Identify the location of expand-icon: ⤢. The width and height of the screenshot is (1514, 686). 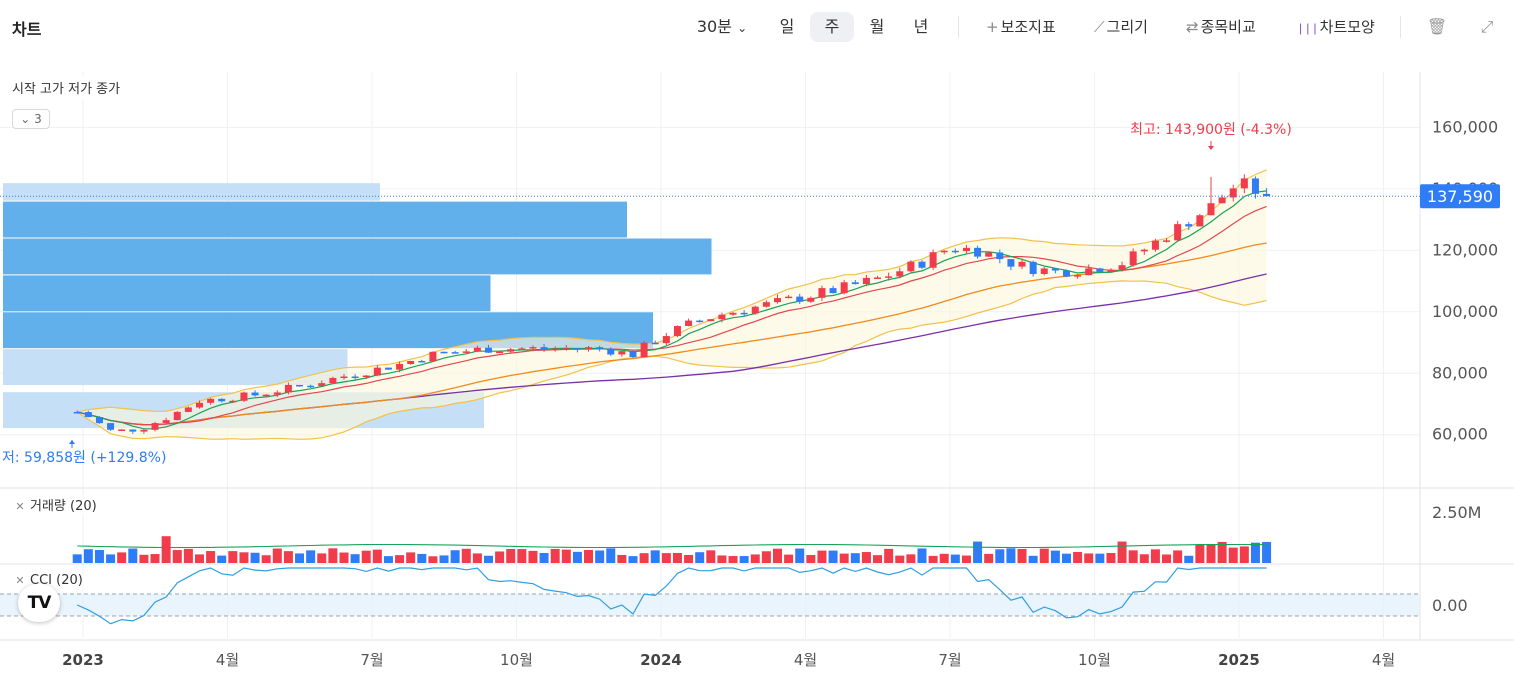
(1487, 26).